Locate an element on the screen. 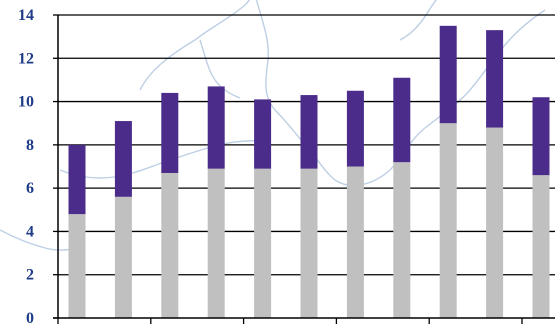 The height and width of the screenshot is (329, 555). y-tick-label: 6 is located at coordinates (30, 188).